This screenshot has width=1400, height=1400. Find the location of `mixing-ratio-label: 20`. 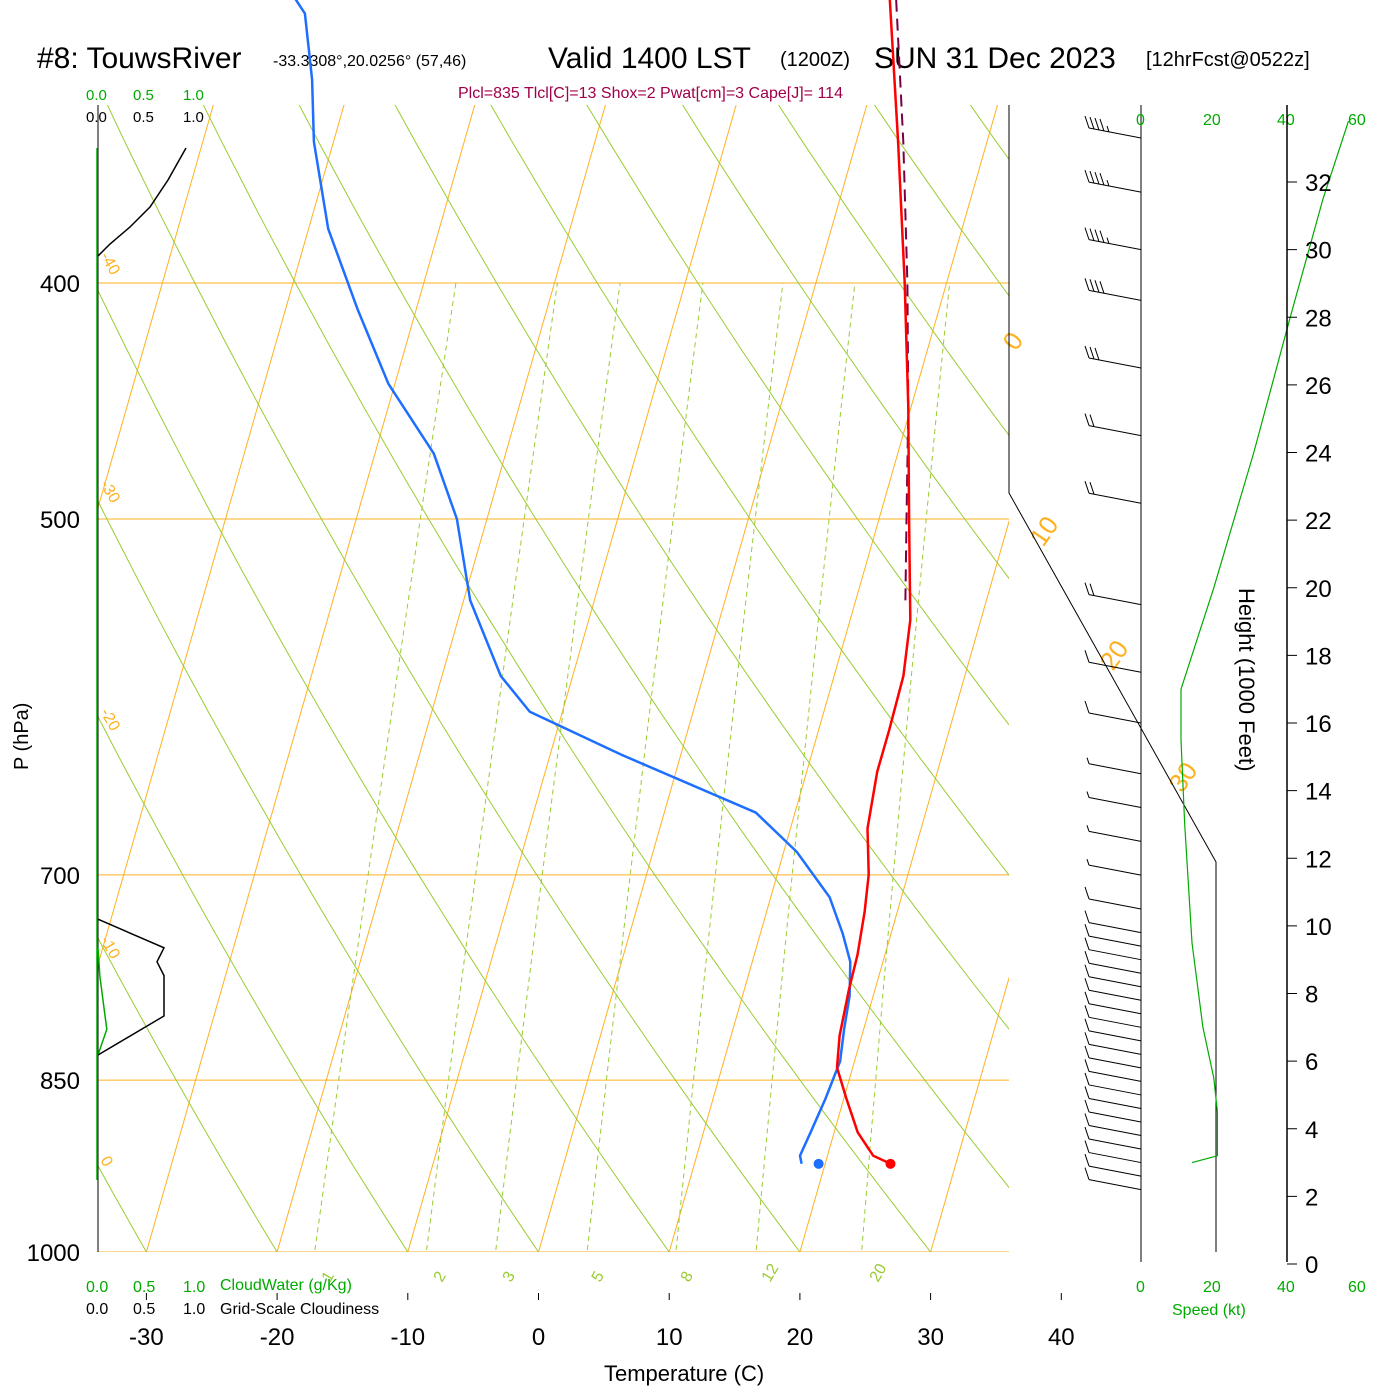

mixing-ratio-label: 20 is located at coordinates (879, 1273).